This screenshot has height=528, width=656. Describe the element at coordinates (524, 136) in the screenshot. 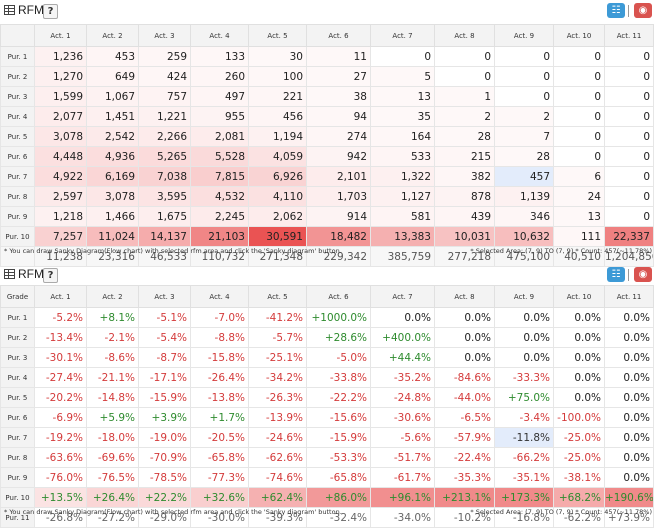

I see `table-cell: 7` at that location.